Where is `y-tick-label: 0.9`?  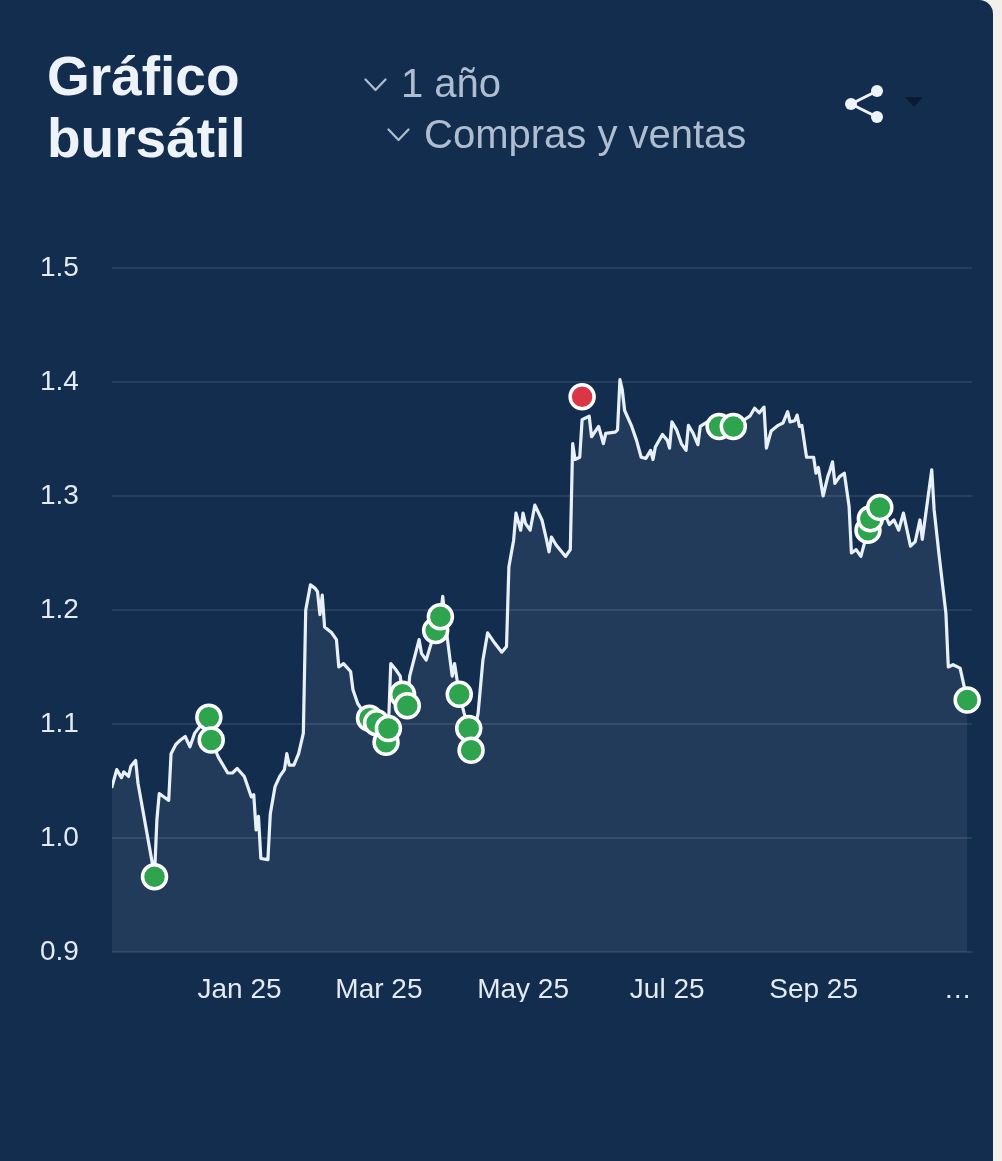
y-tick-label: 0.9 is located at coordinates (59, 950).